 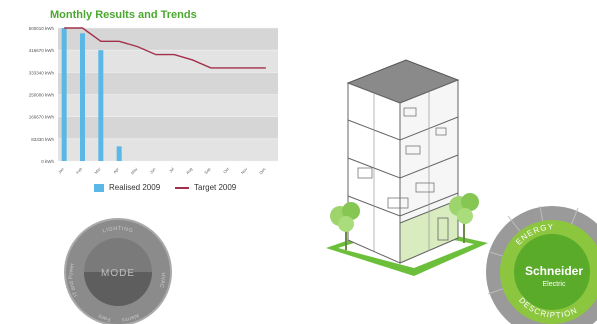 I want to click on y-tick-label: 83330 kWh, so click(x=42, y=139).